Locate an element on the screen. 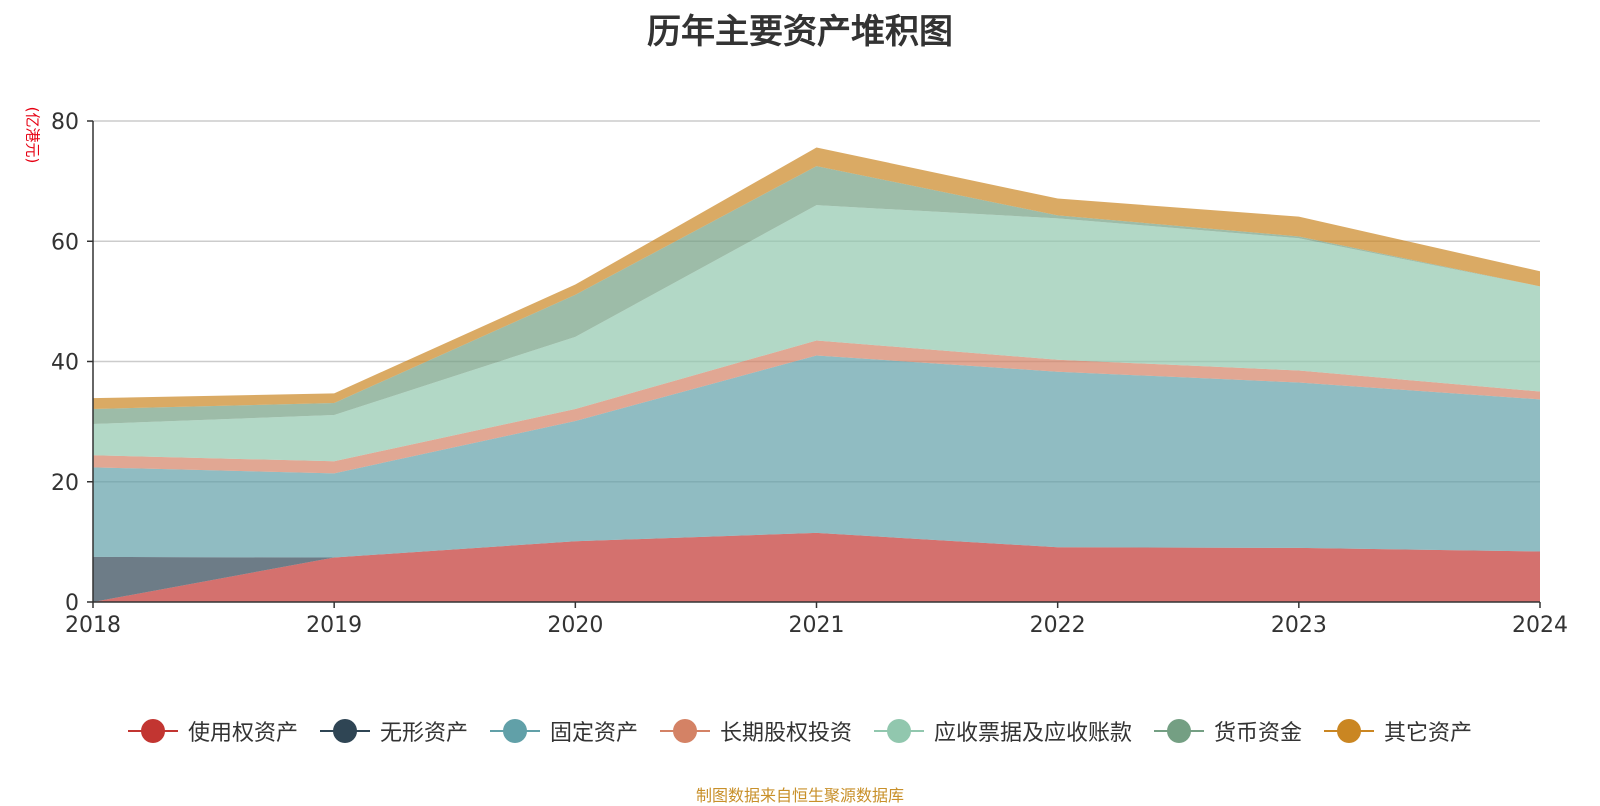  x-tick-label-4: 2022 is located at coordinates (1058, 625).